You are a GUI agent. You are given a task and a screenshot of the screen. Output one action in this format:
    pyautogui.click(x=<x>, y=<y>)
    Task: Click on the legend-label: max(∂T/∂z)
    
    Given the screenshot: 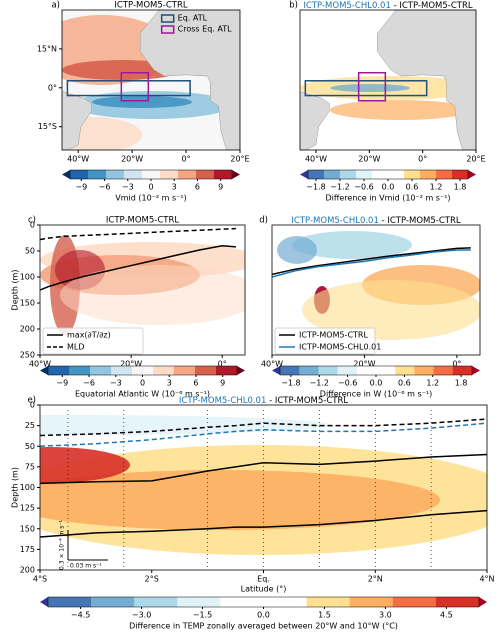 What is the action you would take?
    pyautogui.click(x=89, y=335)
    